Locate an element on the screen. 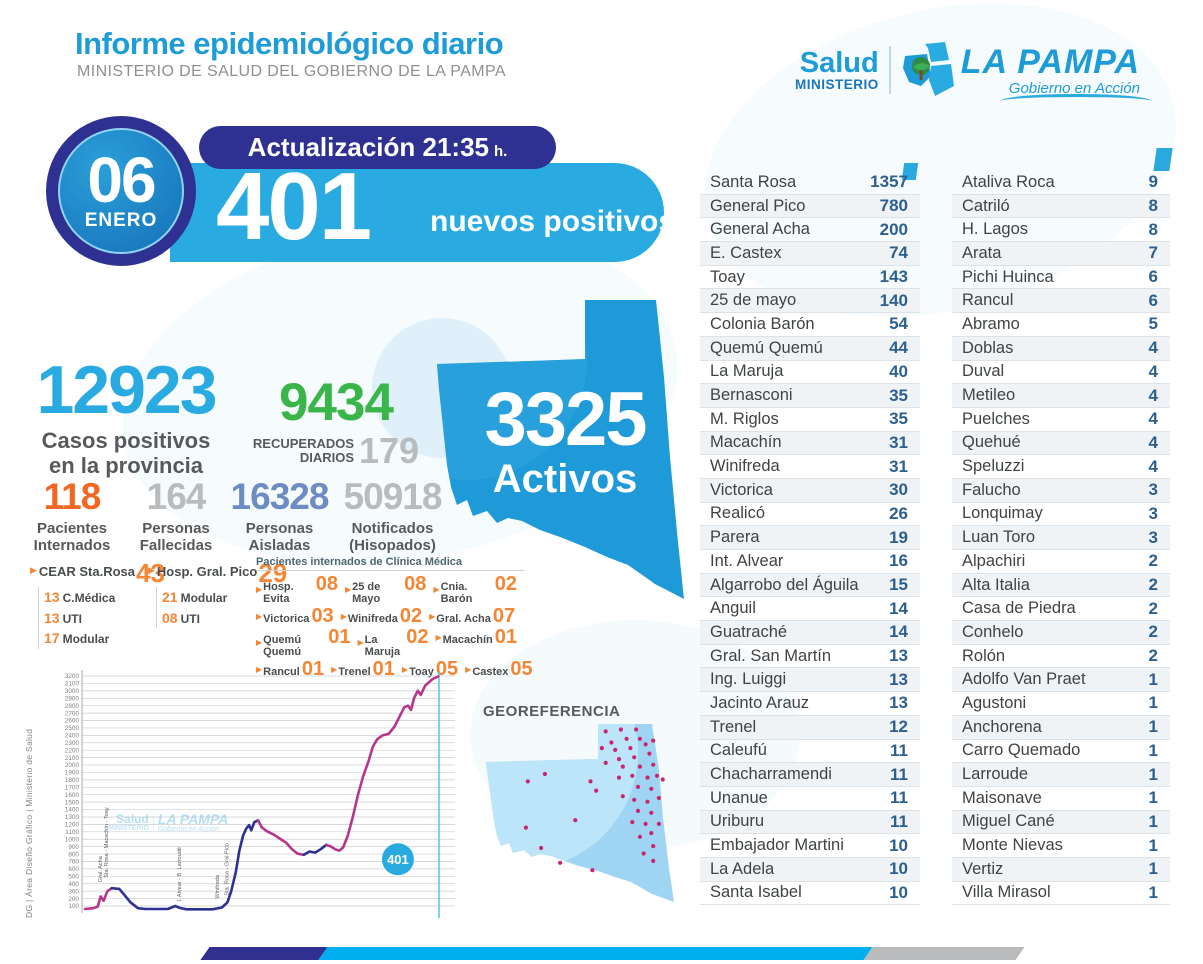  clinica-name: 25 de Mayo is located at coordinates (366, 593).